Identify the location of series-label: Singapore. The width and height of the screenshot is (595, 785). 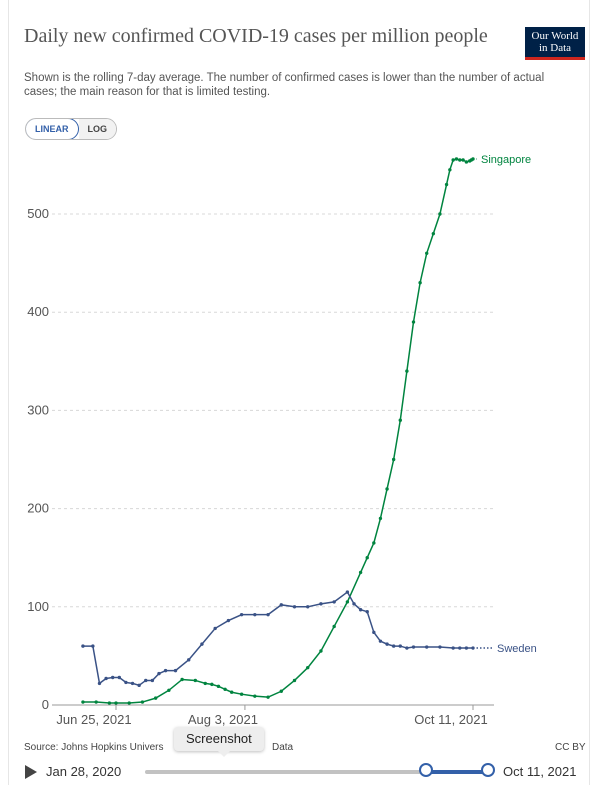
(506, 160).